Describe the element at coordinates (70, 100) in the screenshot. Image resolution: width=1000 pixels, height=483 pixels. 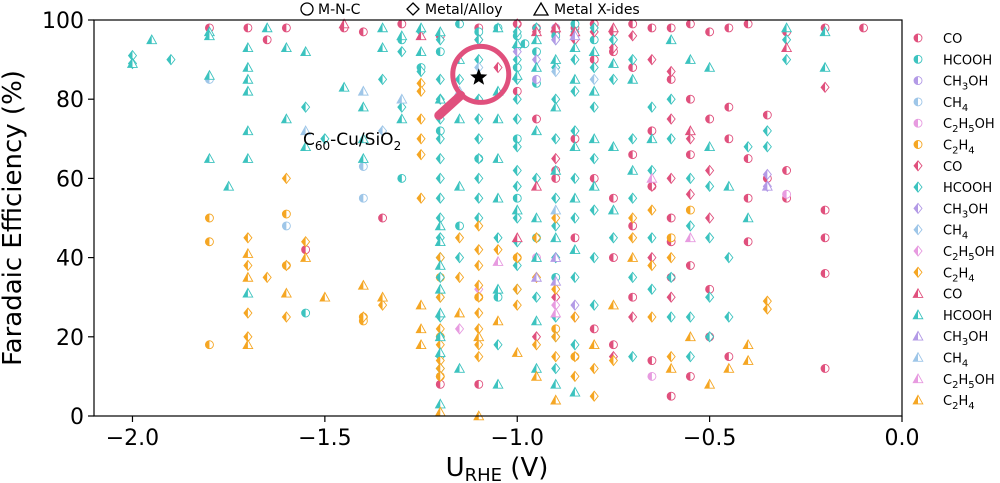
I see `y-tick-label: 80` at that location.